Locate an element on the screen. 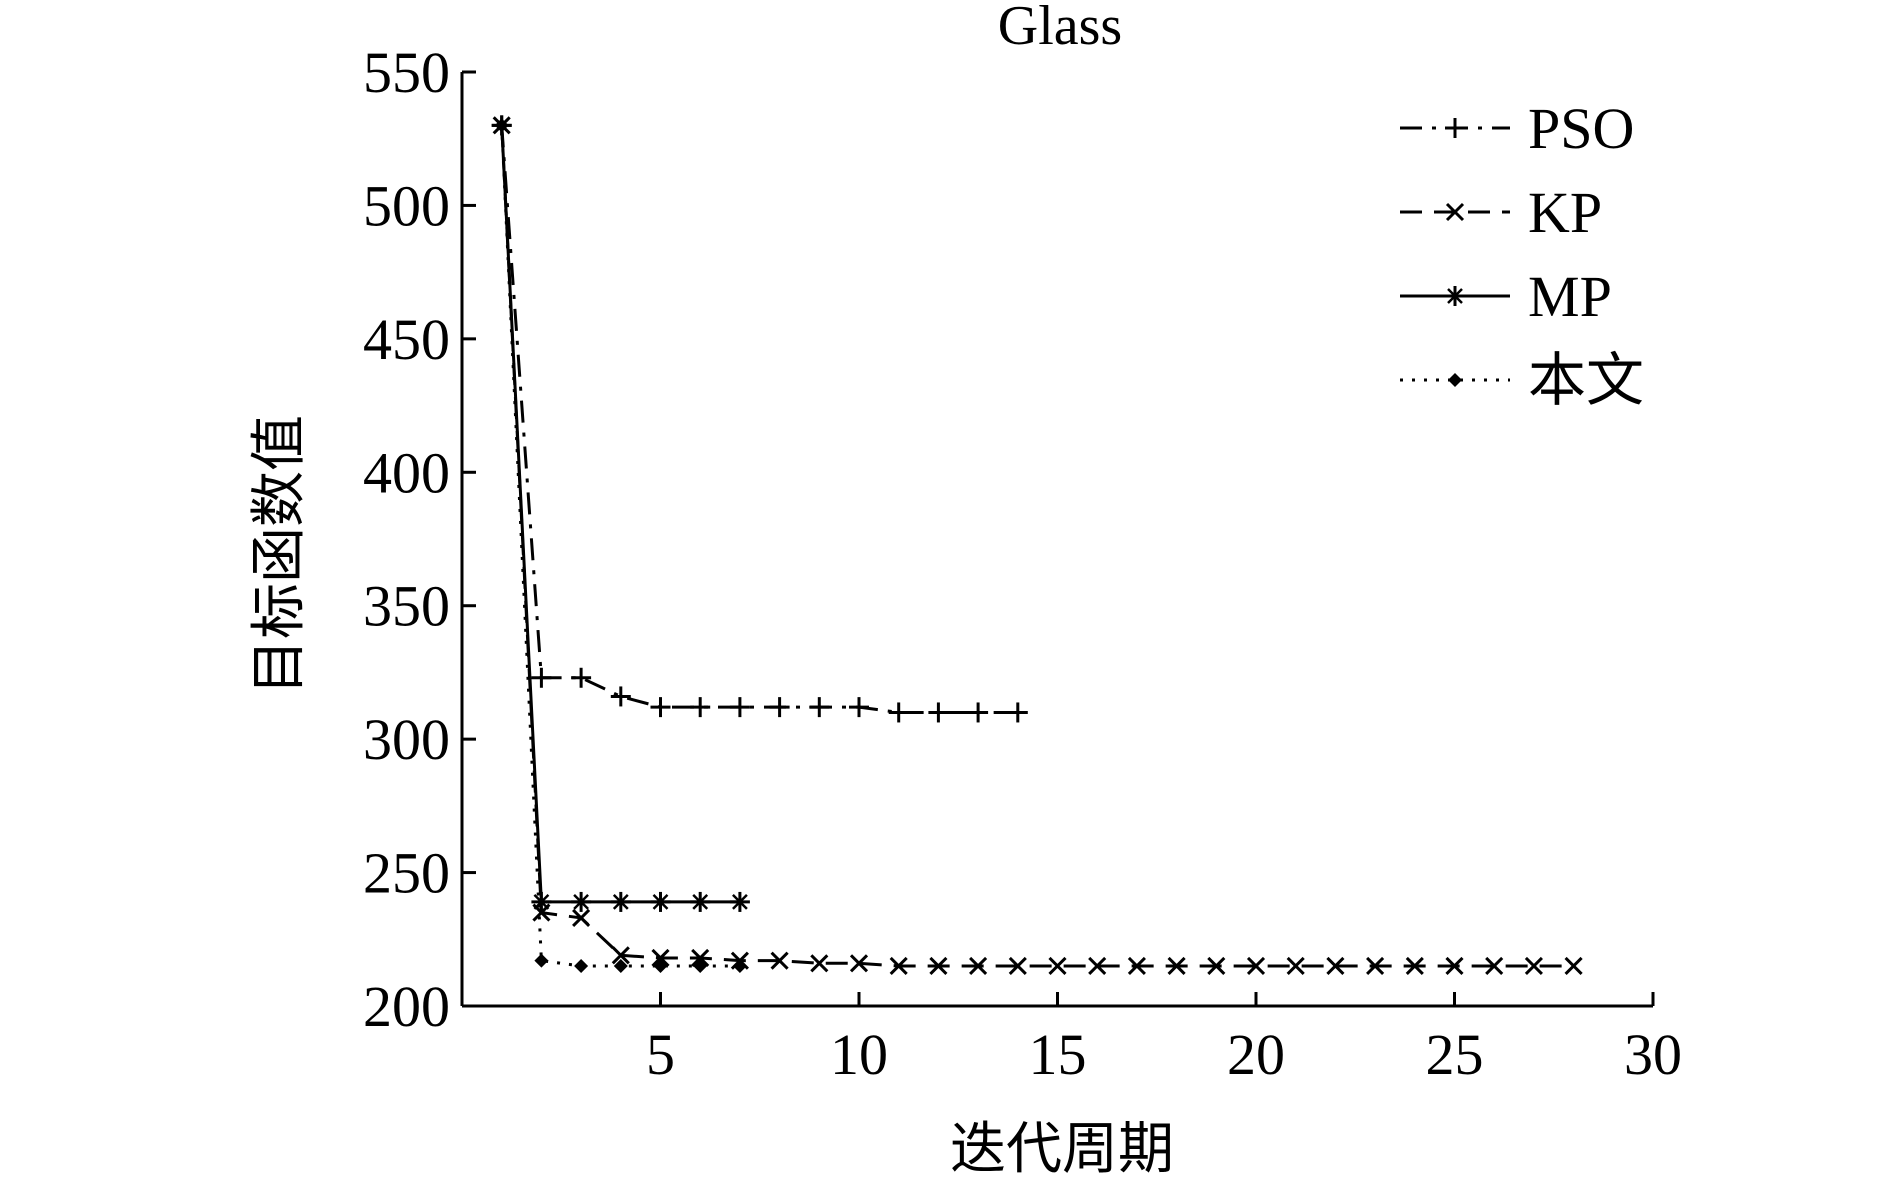 This screenshot has height=1179, width=1890. y-tick-label: 500 is located at coordinates (406, 205).